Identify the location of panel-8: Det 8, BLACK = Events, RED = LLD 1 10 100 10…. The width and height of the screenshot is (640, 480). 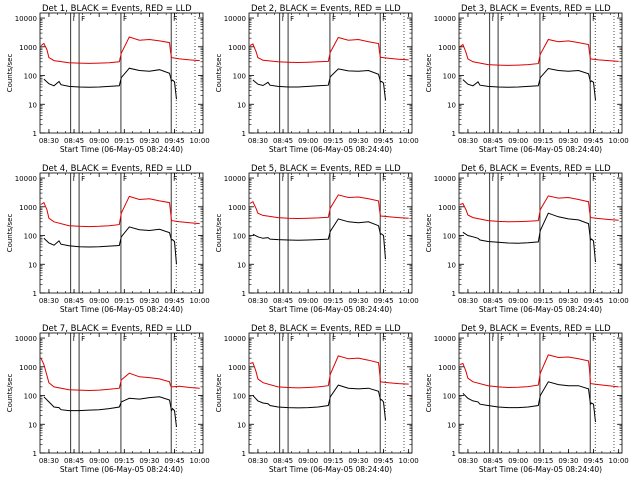
(317, 399).